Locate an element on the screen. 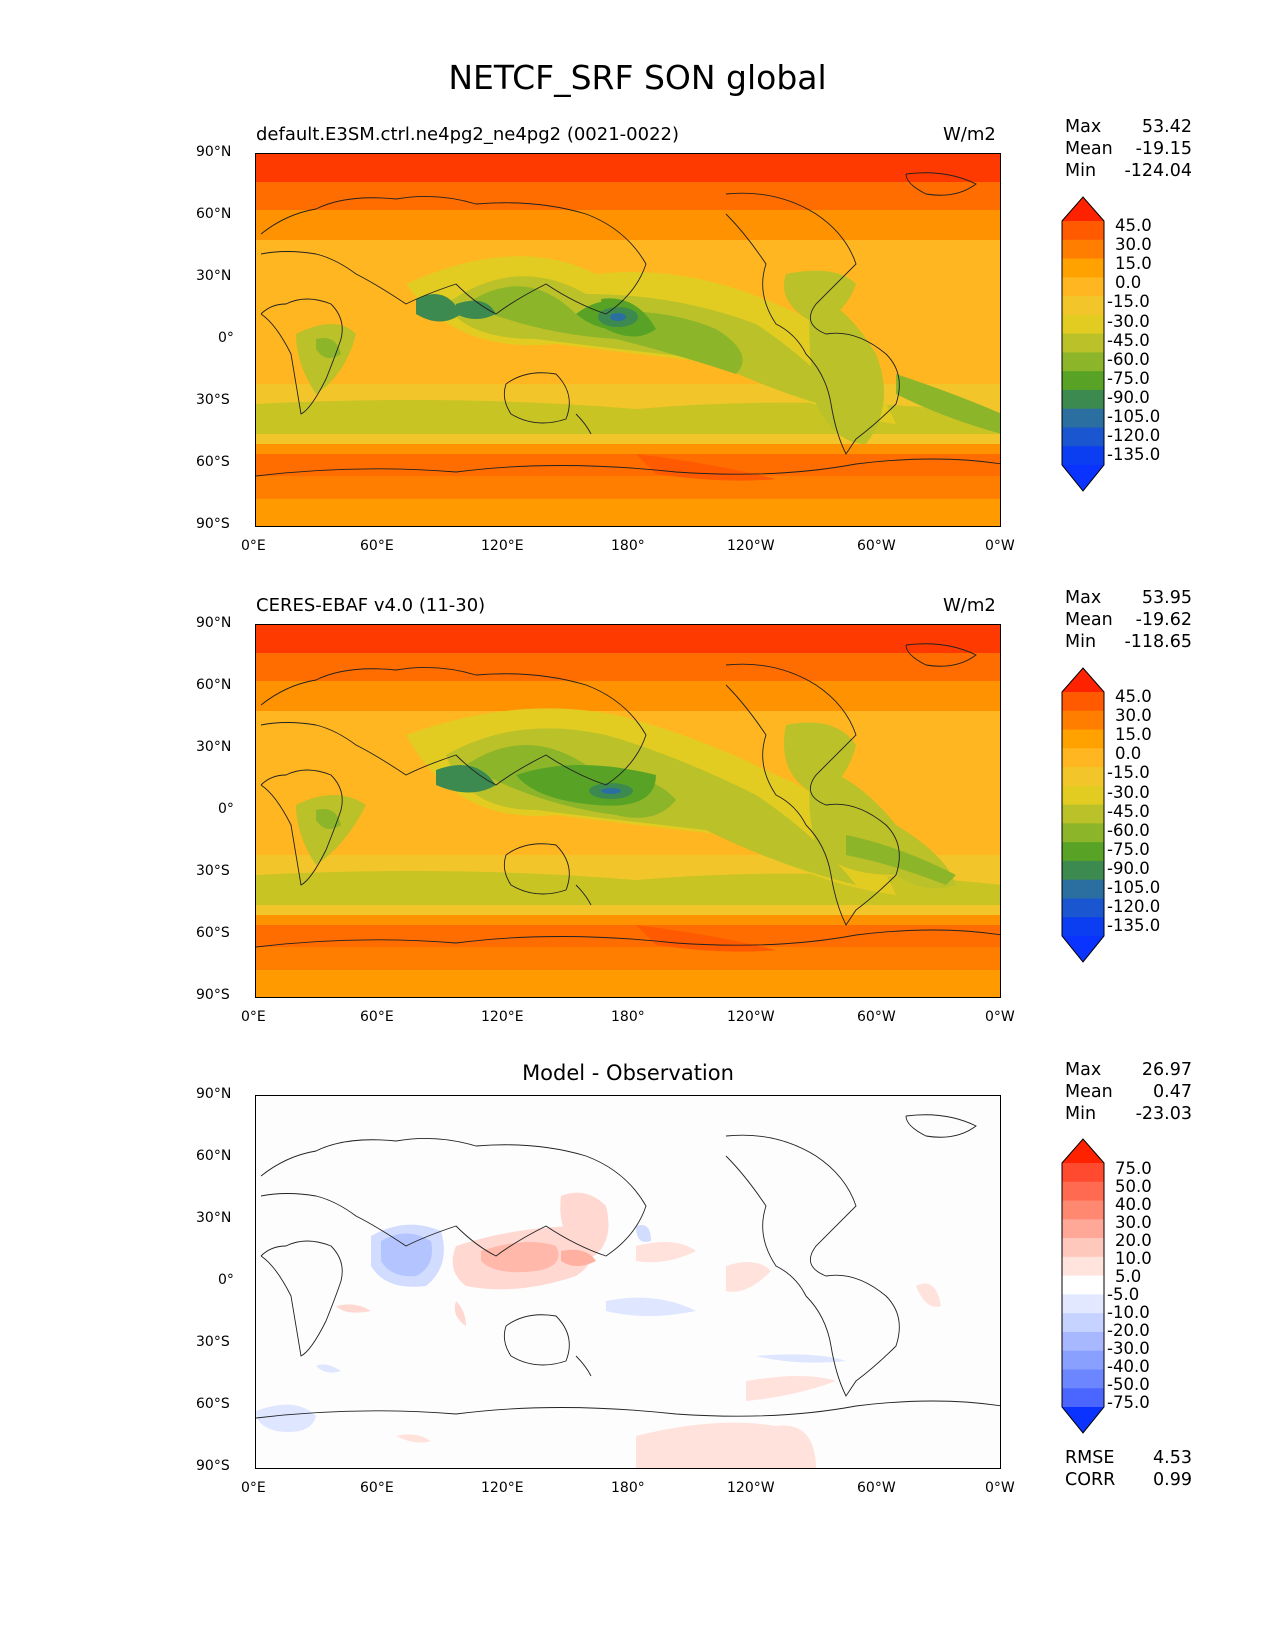 Image resolution: width=1275 pixels, height=1650 pixels. corr-value: 0.99 is located at coordinates (1172, 1480).